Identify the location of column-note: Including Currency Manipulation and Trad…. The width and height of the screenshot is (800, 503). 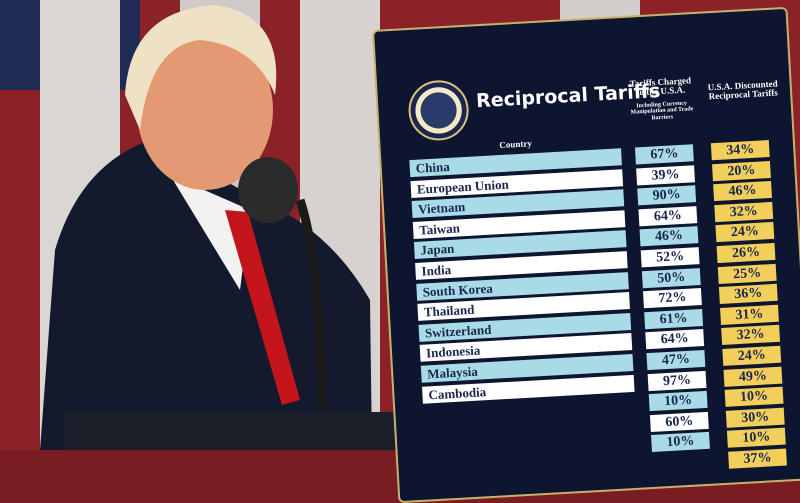
(662, 111).